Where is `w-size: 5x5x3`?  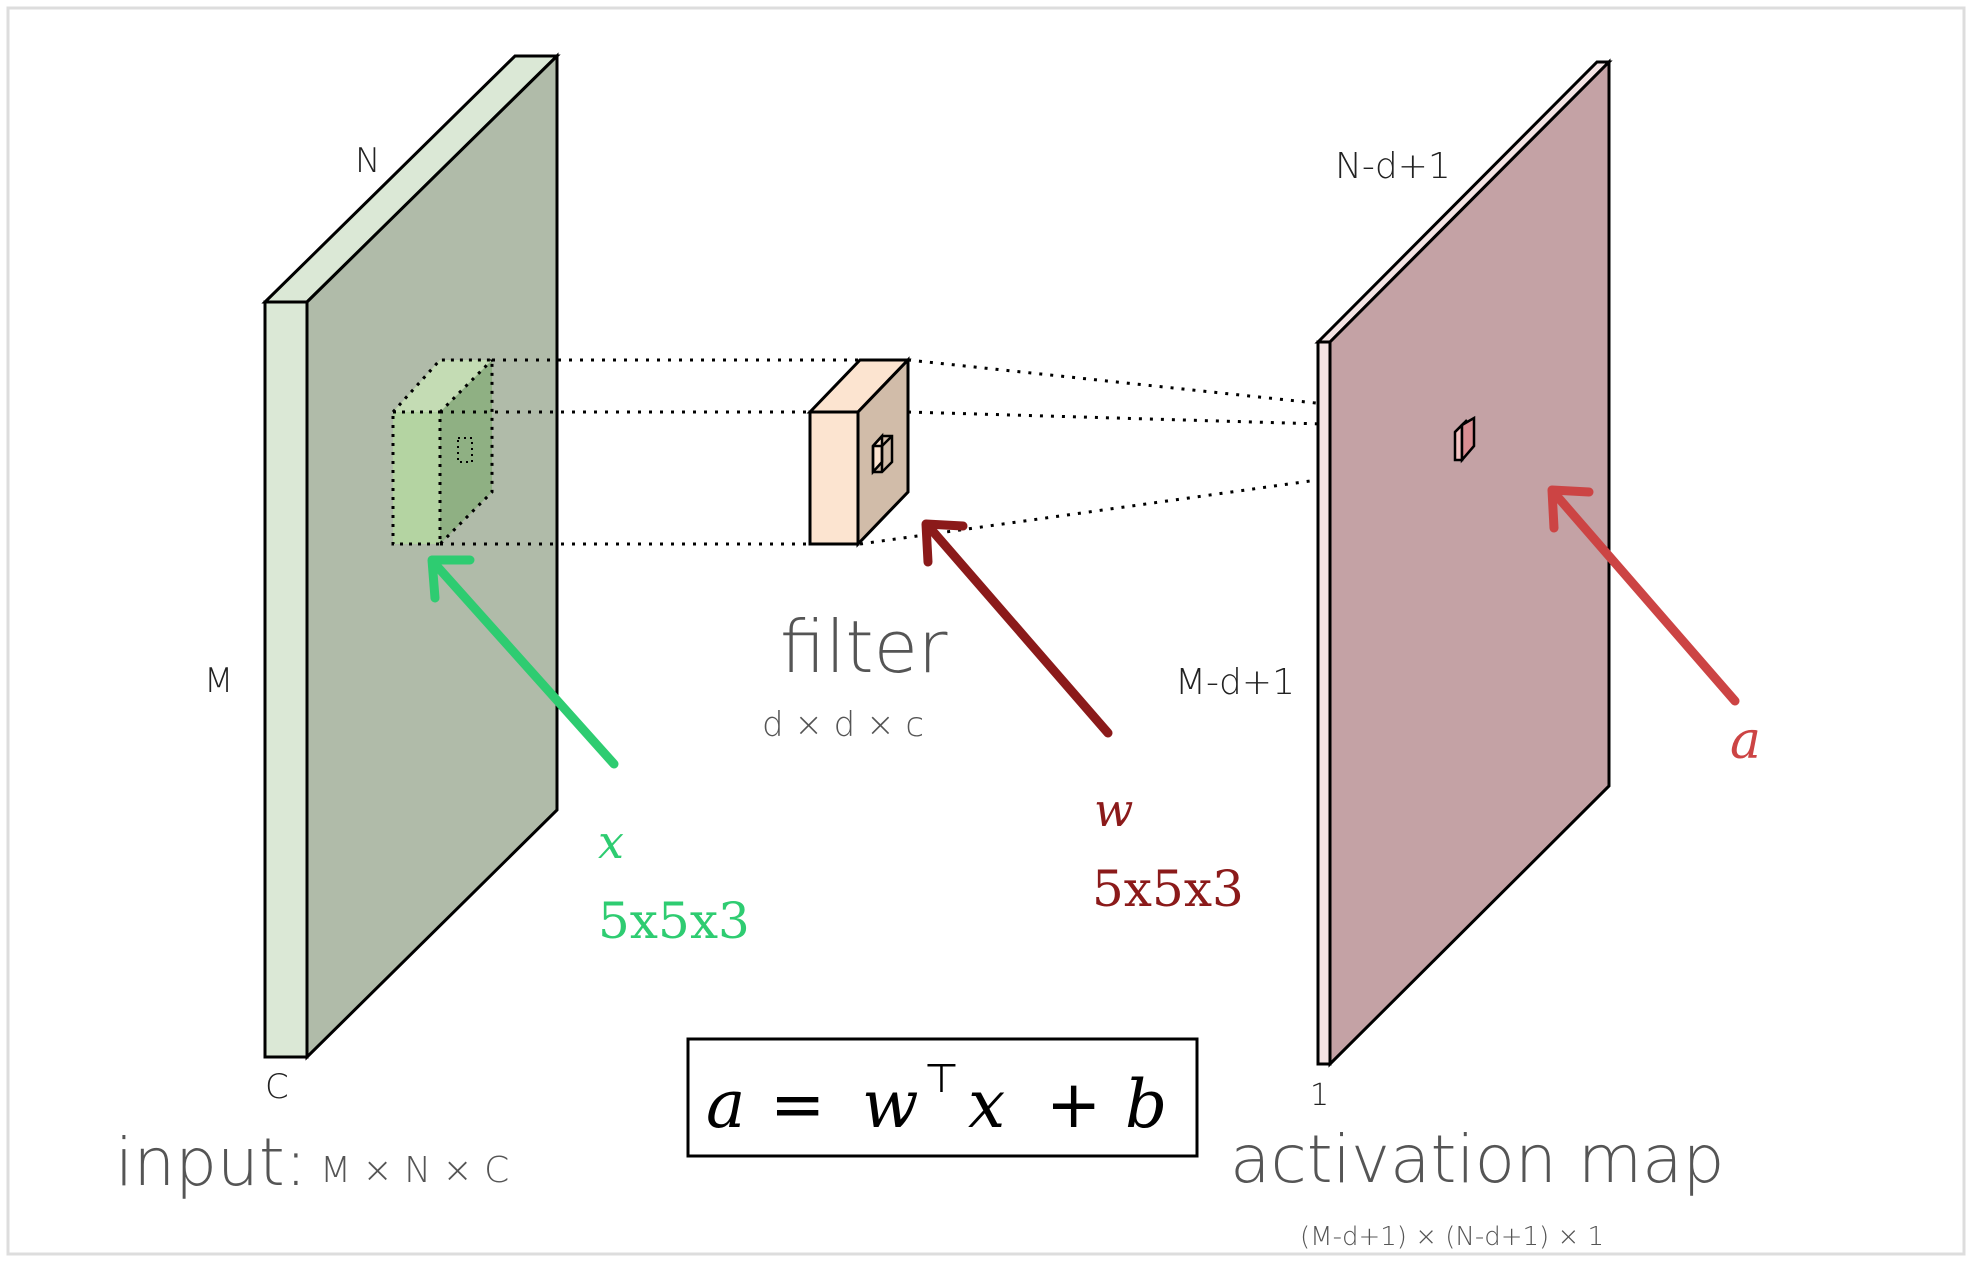 w-size: 5x5x3 is located at coordinates (1168, 889).